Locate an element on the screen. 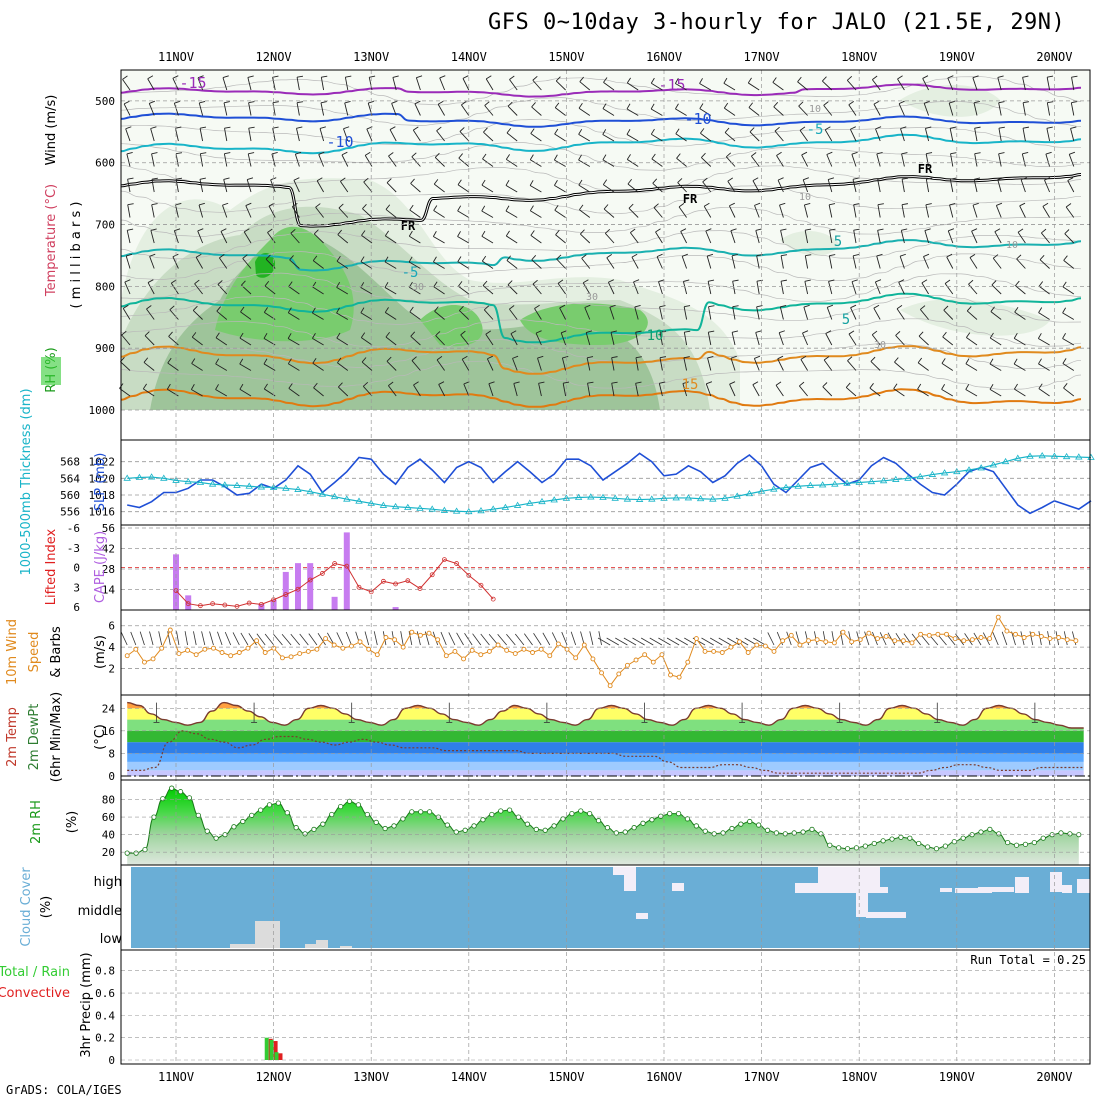  temp-ytick: 8 is located at coordinates (111, 753).